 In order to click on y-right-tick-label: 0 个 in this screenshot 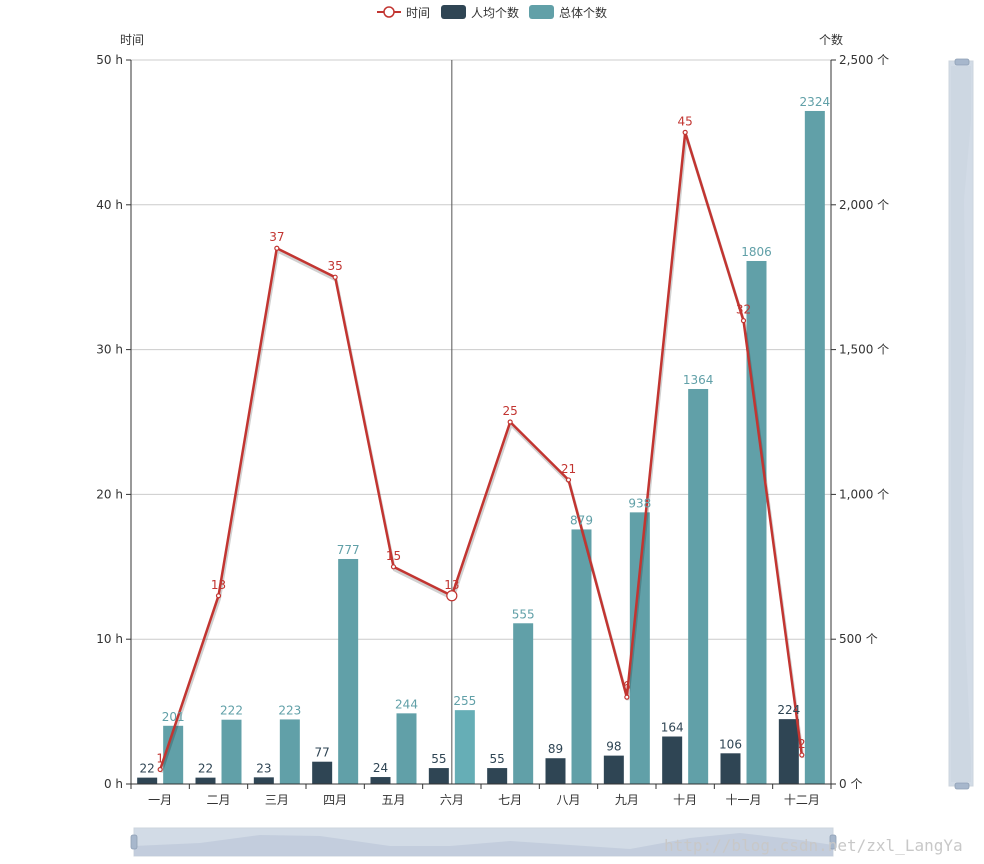, I will do `click(850, 784)`.